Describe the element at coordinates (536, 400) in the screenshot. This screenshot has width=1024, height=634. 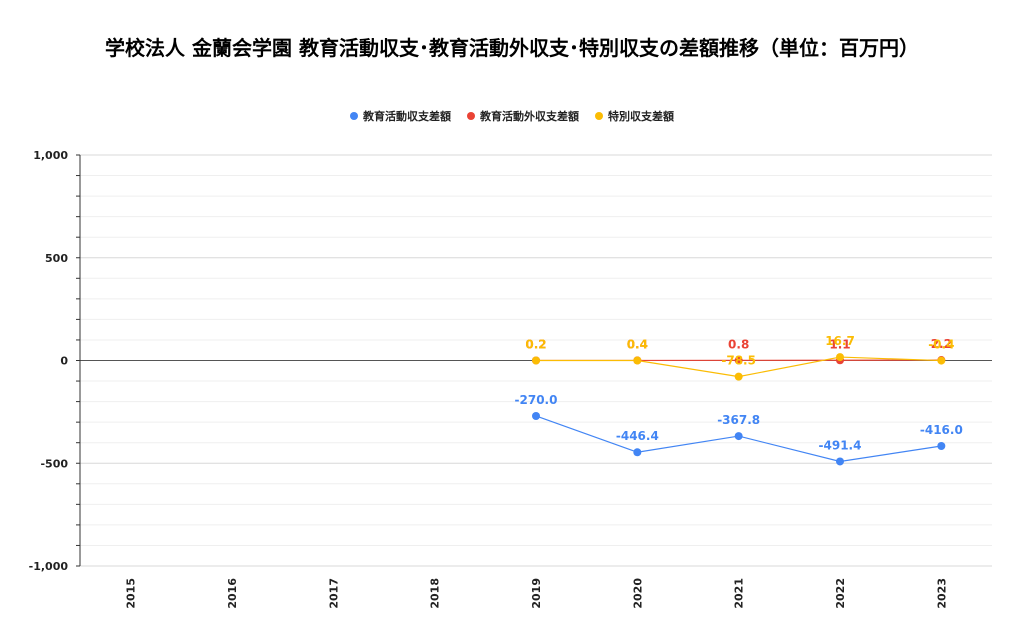
I see `data-label: -270.0` at that location.